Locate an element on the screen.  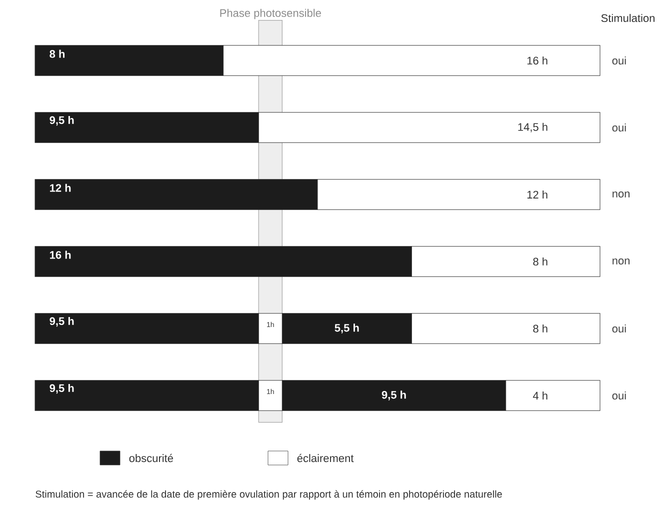
legend-label: obscurité is located at coordinates (151, 458).